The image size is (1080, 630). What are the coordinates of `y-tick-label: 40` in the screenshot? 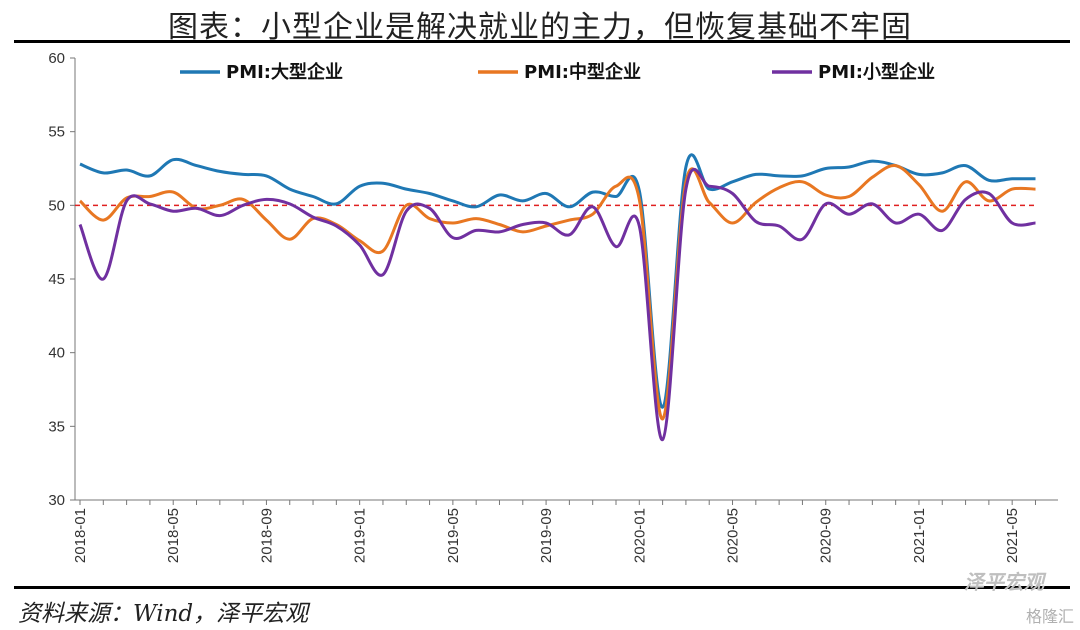 It's located at (56, 353).